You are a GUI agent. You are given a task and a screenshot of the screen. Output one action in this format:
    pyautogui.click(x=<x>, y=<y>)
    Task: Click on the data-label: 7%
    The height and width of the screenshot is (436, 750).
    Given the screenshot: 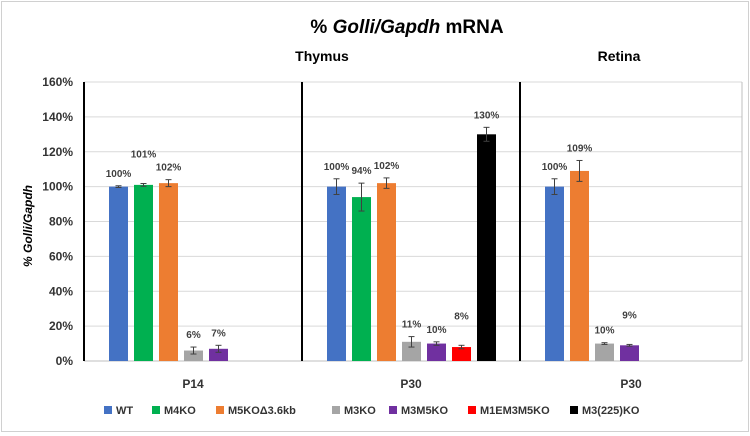 What is the action you would take?
    pyautogui.click(x=218, y=333)
    